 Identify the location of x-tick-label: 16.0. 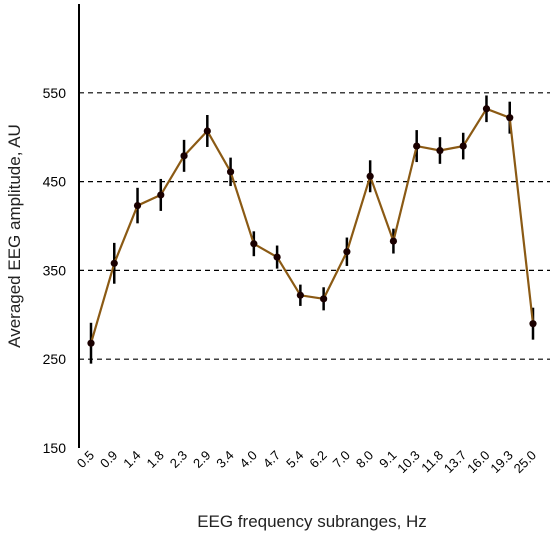
(478, 462).